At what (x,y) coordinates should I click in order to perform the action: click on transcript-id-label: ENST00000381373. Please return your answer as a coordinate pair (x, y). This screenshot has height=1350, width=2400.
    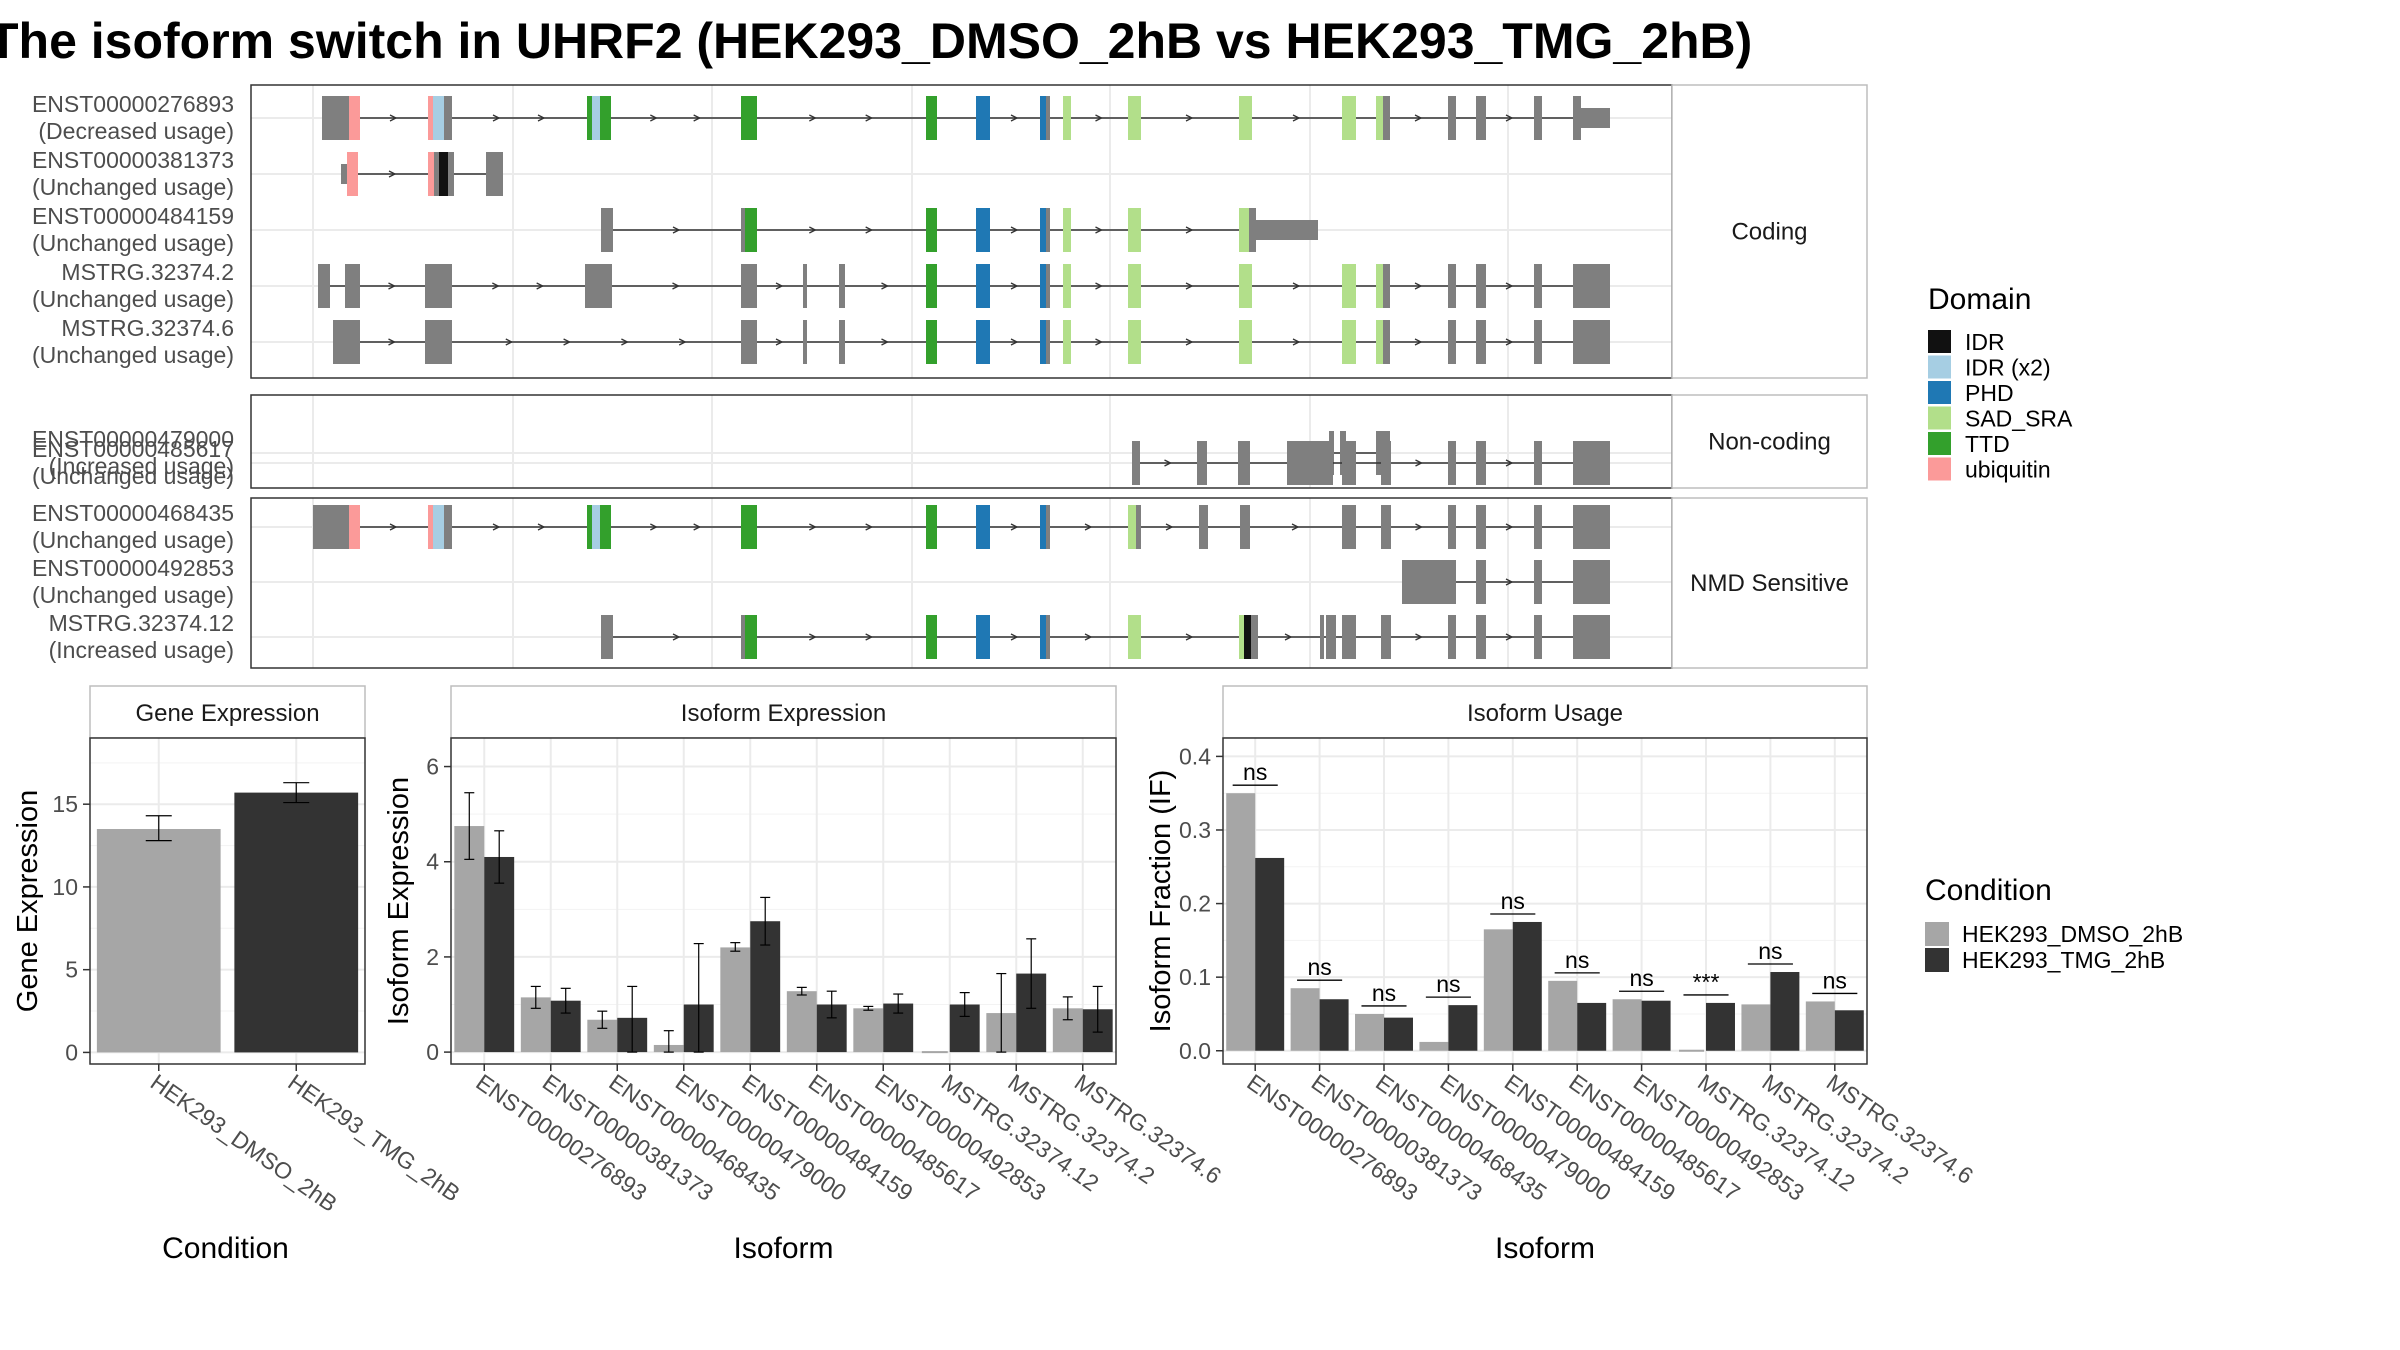
    Looking at the image, I should click on (133, 160).